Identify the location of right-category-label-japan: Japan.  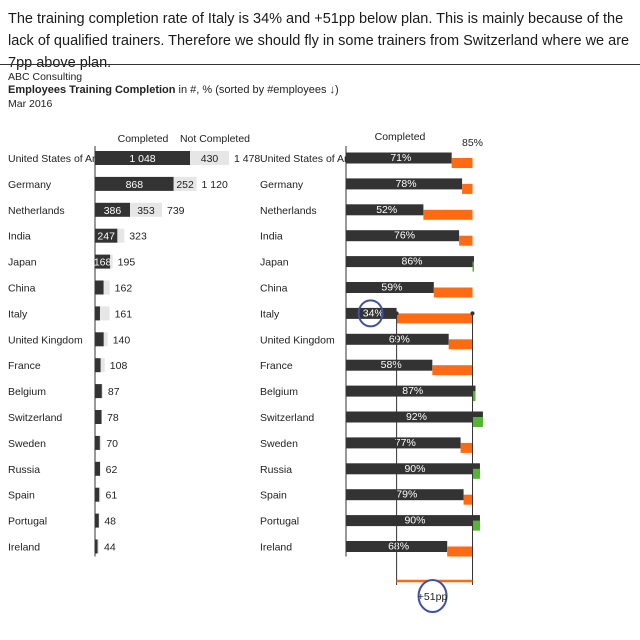
(274, 263).